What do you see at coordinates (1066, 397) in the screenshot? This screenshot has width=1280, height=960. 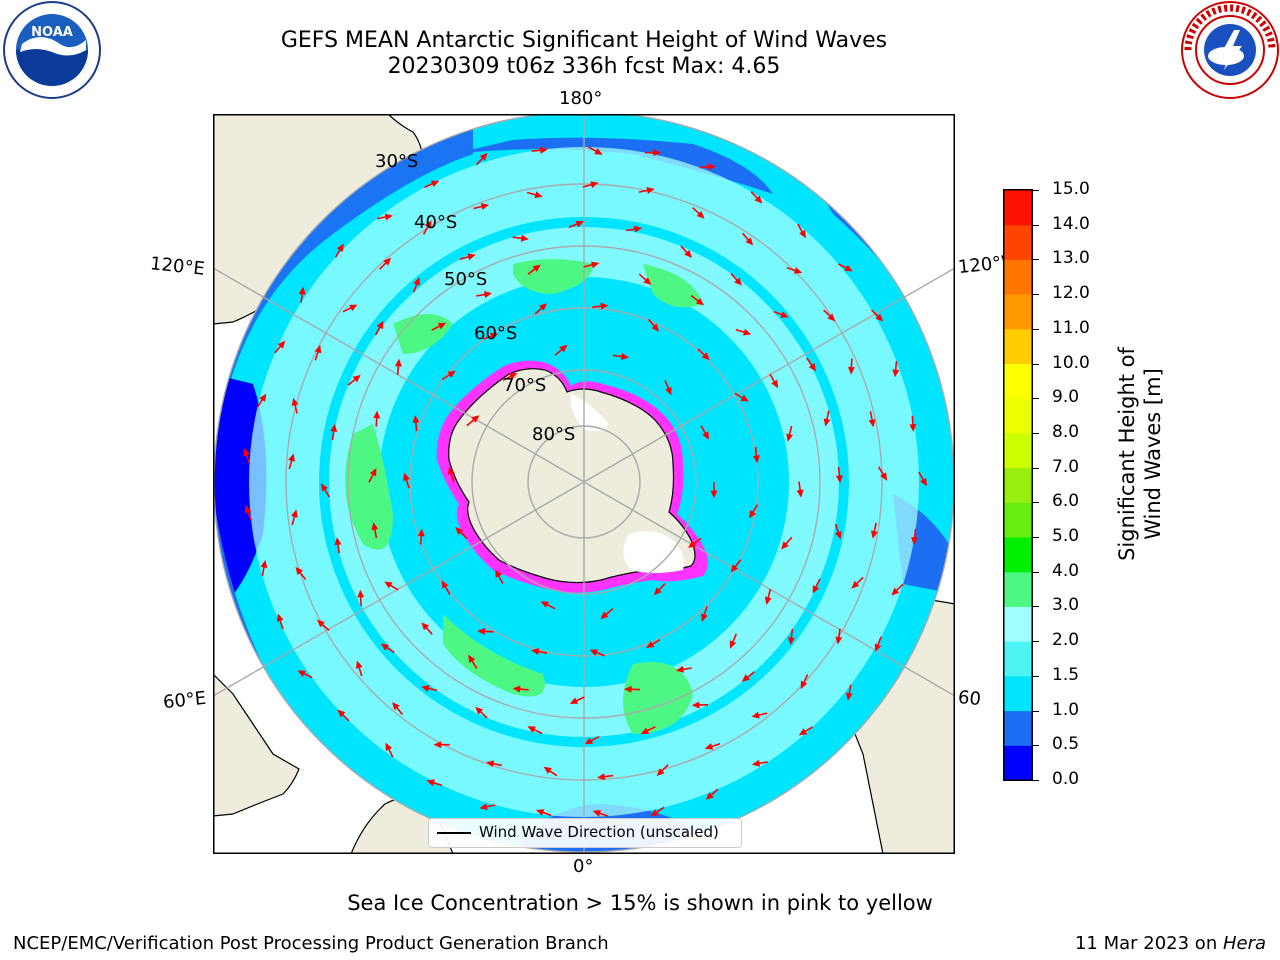 I see `colorbar-tick-label: 9.0` at bounding box center [1066, 397].